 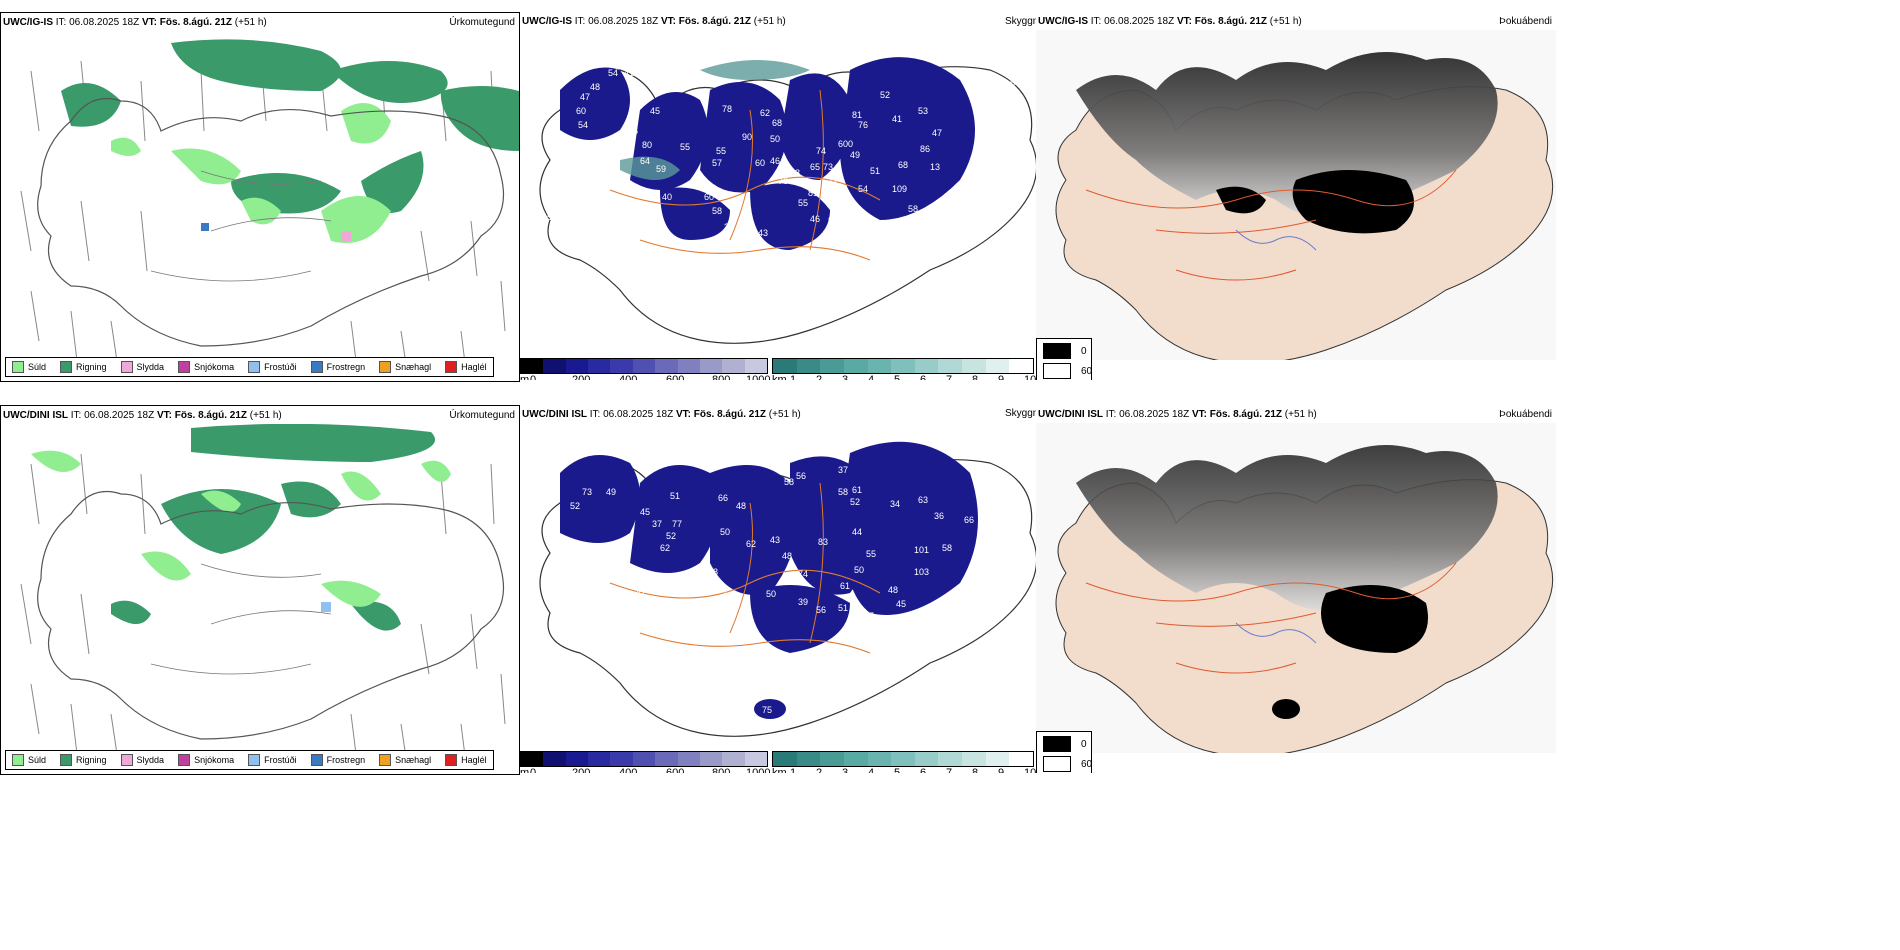 I want to click on panel-product-title: Þokuábendi, so click(x=1525, y=414).